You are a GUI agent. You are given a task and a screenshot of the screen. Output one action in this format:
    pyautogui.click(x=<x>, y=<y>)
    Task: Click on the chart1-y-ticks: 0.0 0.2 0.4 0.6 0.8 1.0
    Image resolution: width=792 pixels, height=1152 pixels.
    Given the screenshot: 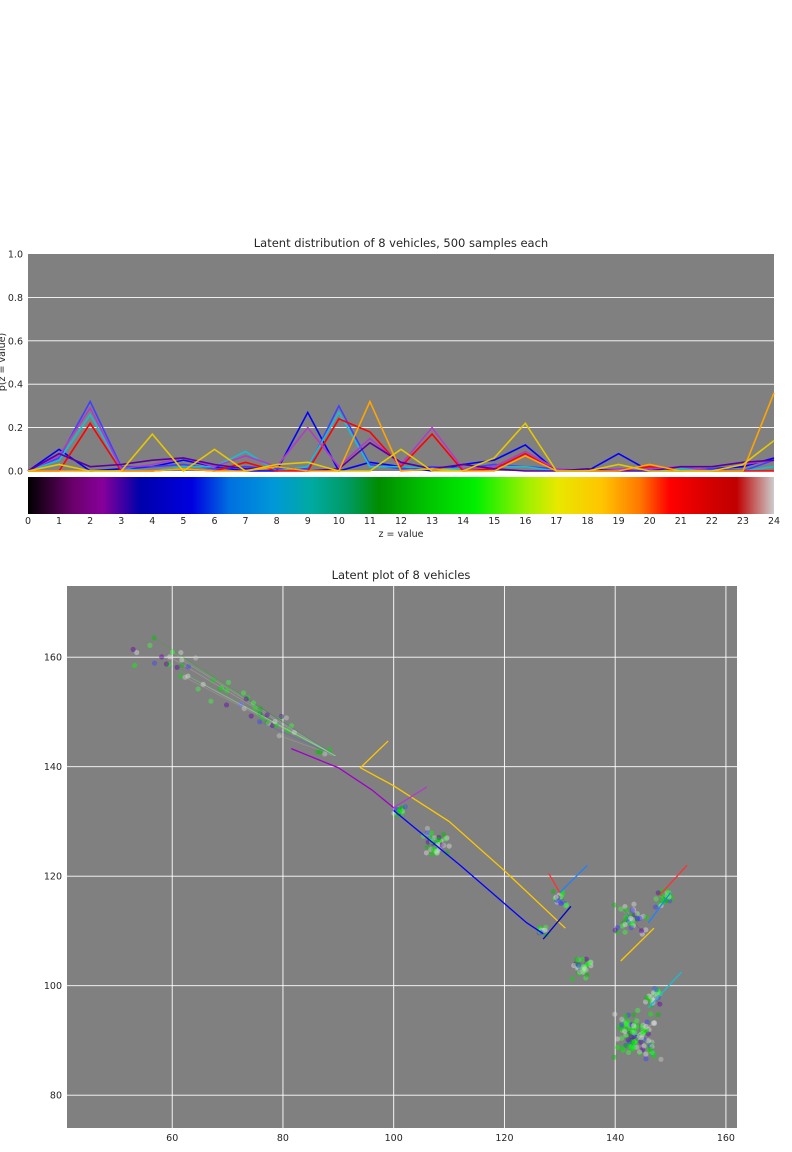 What is the action you would take?
    pyautogui.click(x=15, y=364)
    